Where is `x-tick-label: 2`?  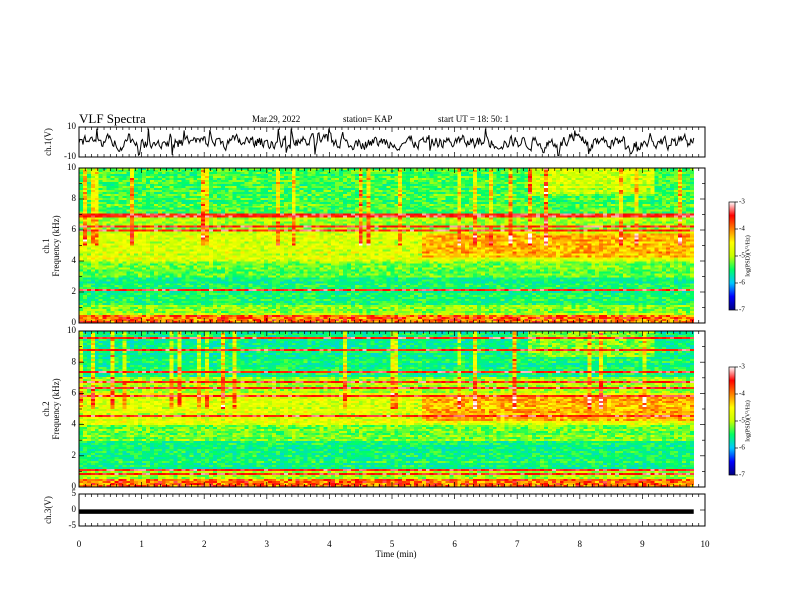
x-tick-label: 2 is located at coordinates (204, 544).